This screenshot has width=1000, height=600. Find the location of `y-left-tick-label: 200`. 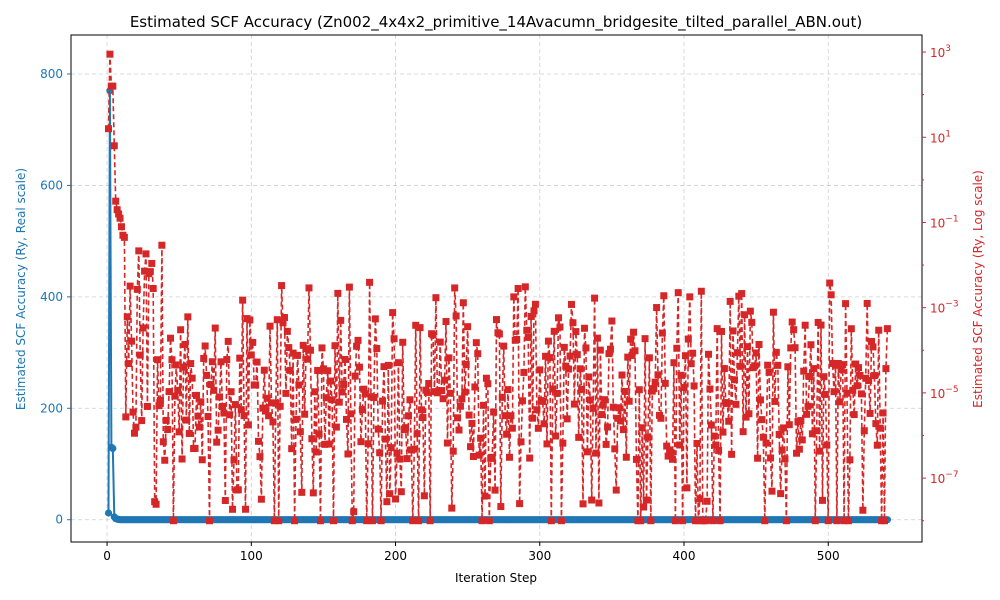

y-left-tick-label: 200 is located at coordinates (51, 408).